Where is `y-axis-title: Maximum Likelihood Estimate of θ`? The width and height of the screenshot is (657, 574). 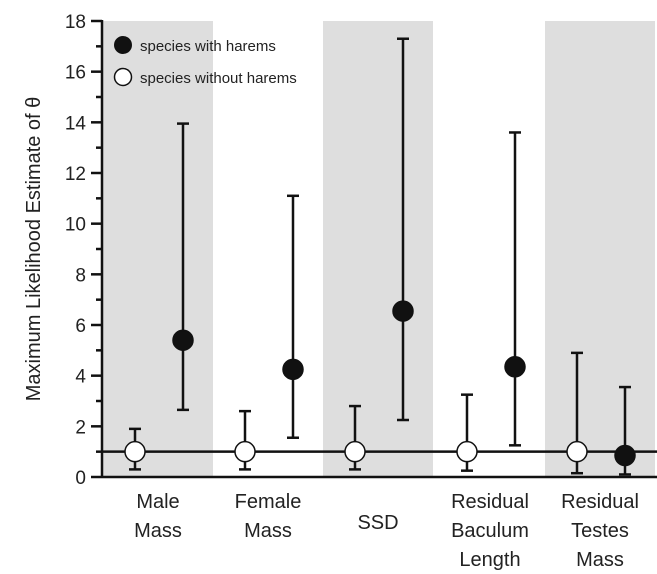 y-axis-title: Maximum Likelihood Estimate of θ is located at coordinates (34, 249).